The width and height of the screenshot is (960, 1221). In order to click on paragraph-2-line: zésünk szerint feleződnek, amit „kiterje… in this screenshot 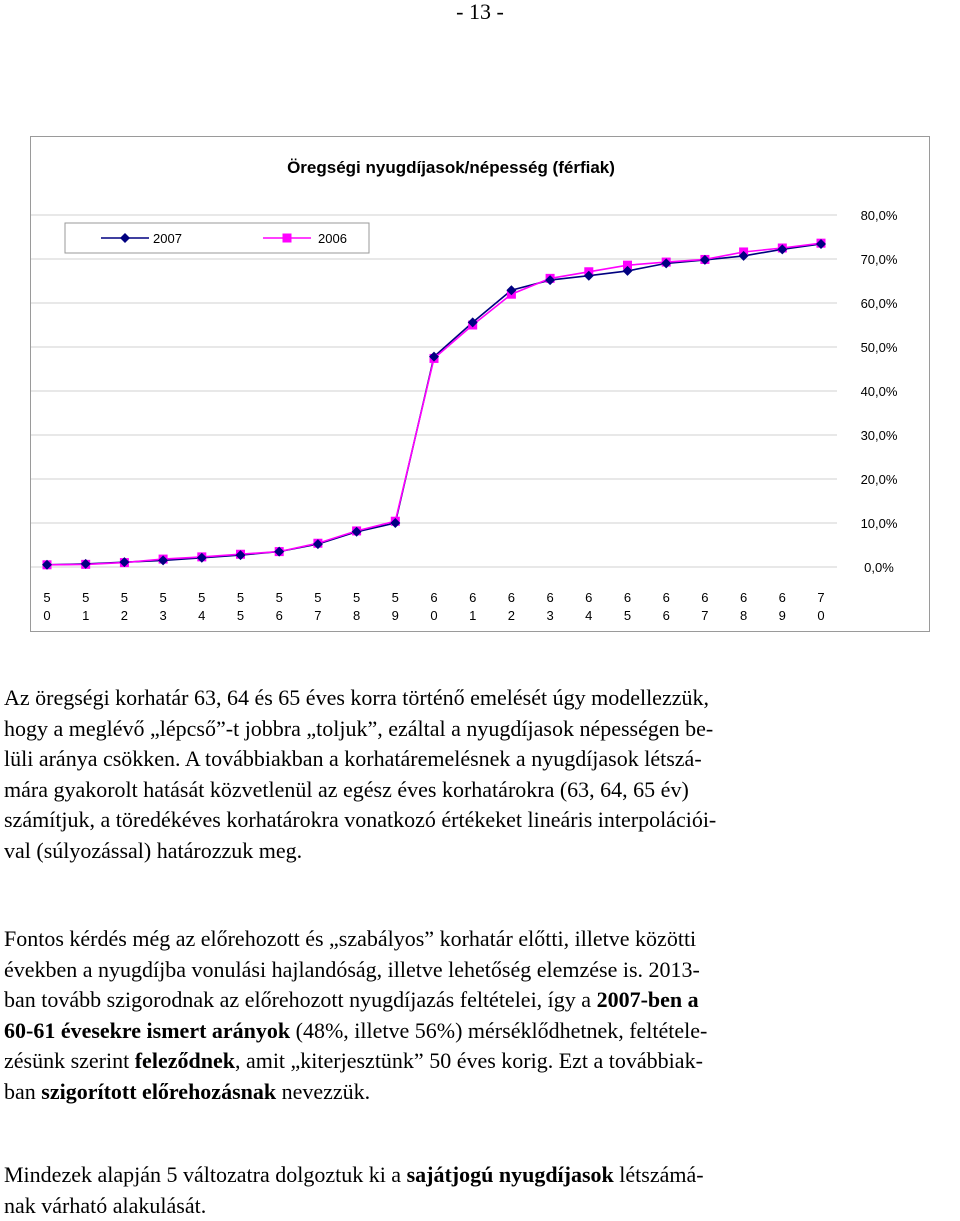, I will do `click(480, 1061)`.